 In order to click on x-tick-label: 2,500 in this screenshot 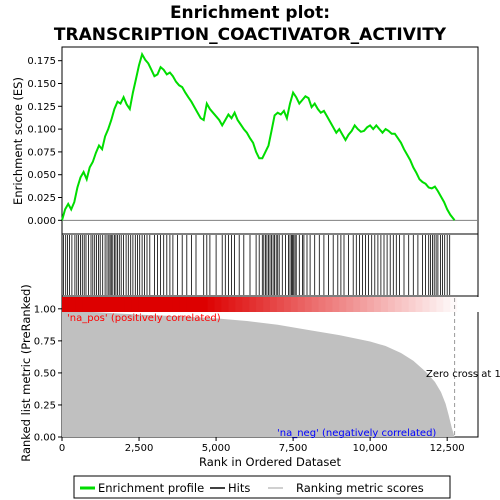, I will do `click(139, 448)`.